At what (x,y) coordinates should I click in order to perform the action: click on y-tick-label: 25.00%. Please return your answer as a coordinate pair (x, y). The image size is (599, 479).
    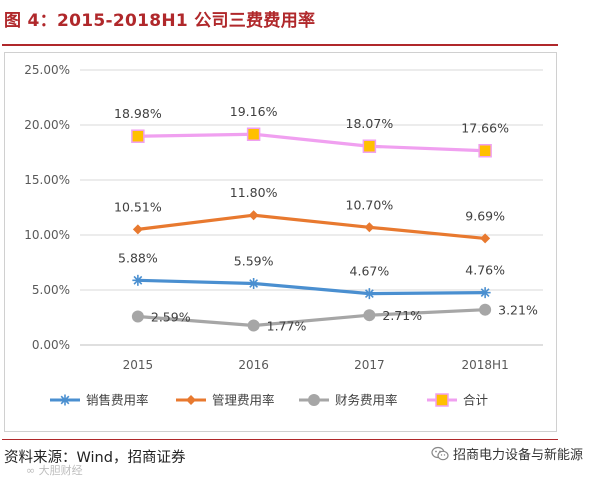
    Looking at the image, I should click on (47, 70).